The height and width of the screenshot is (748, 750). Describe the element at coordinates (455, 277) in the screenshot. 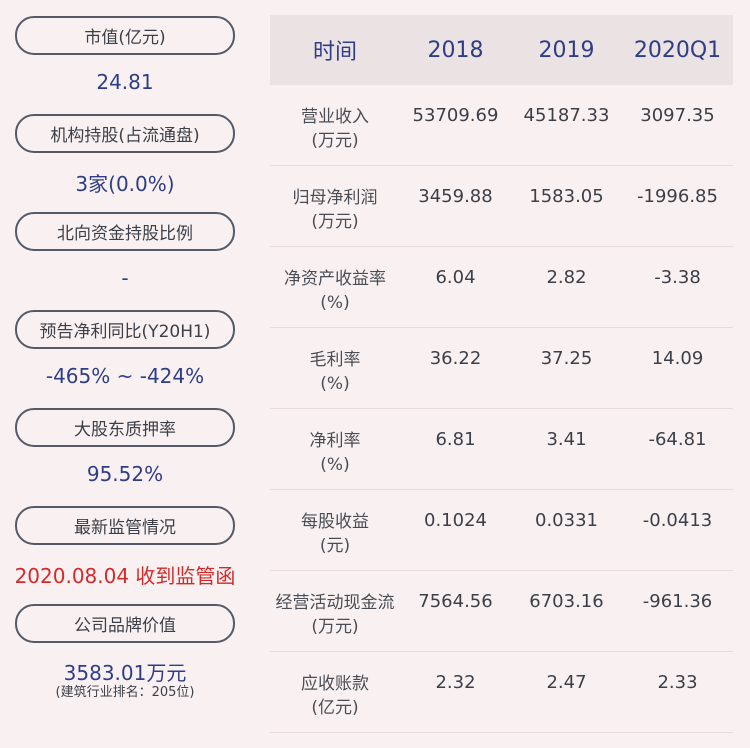

I see `row-value: 6.04` at that location.